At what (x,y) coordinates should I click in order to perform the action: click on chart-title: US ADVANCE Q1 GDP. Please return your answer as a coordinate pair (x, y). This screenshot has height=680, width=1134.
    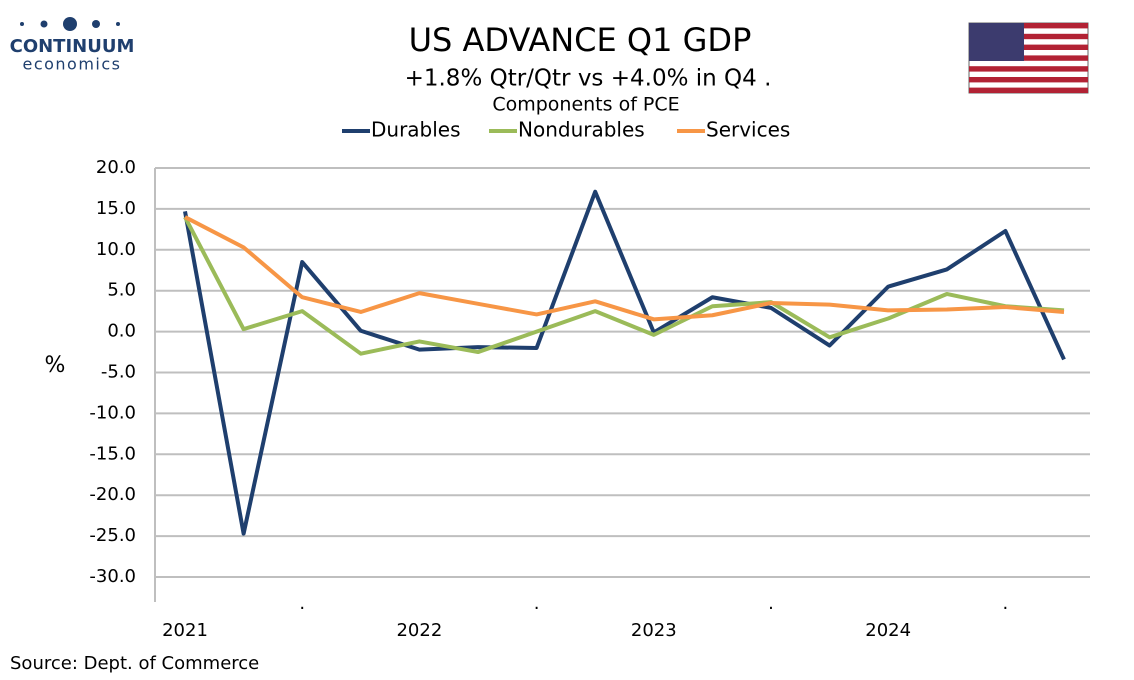
    Looking at the image, I should click on (580, 40).